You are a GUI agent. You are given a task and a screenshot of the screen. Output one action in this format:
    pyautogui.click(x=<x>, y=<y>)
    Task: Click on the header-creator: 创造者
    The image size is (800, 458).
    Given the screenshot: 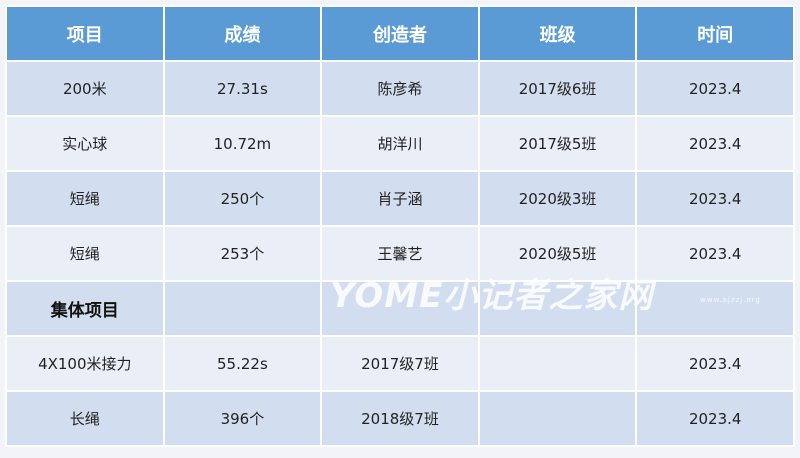 What is the action you would take?
    pyautogui.click(x=400, y=33)
    